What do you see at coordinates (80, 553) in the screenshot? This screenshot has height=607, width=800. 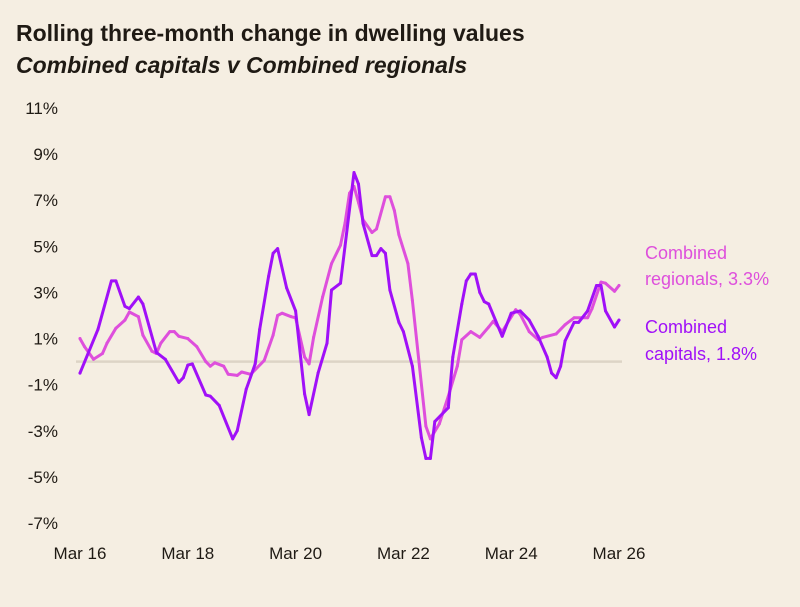 I see `x-tick-label: Mar 16` at bounding box center [80, 553].